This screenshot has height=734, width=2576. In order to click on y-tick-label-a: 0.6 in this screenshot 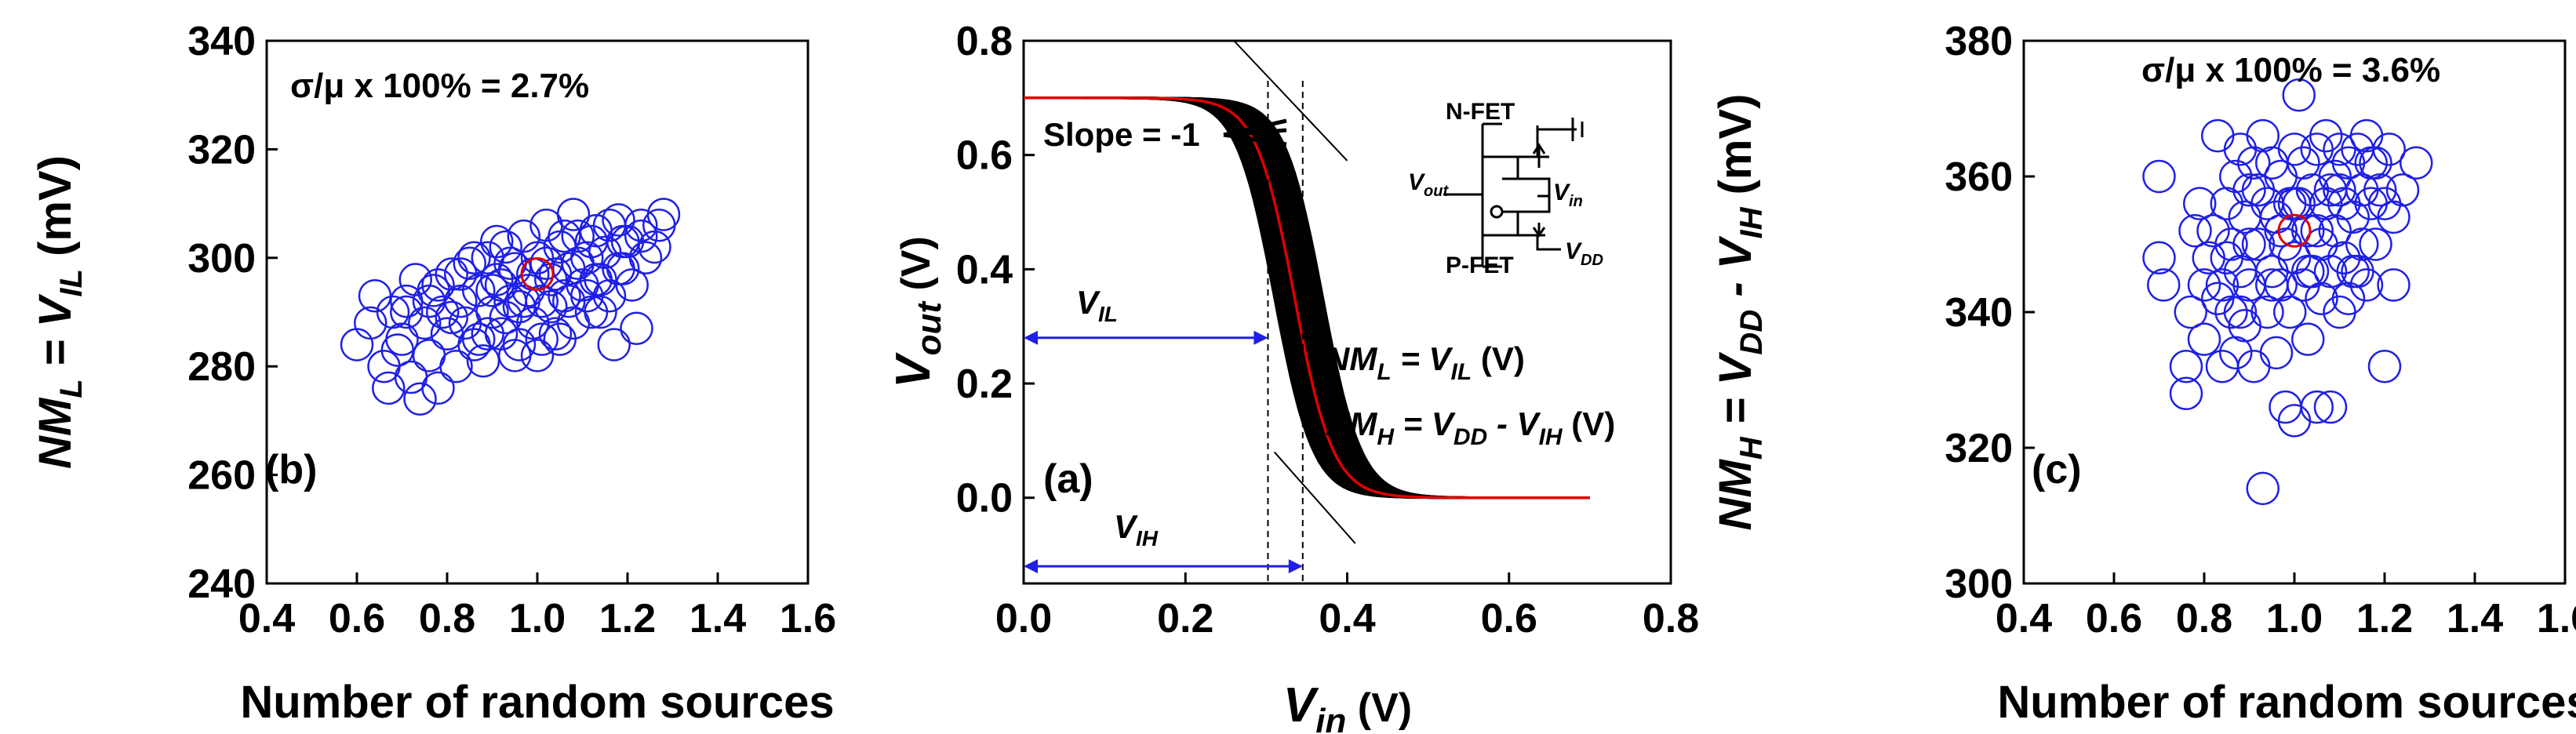, I will do `click(985, 156)`.